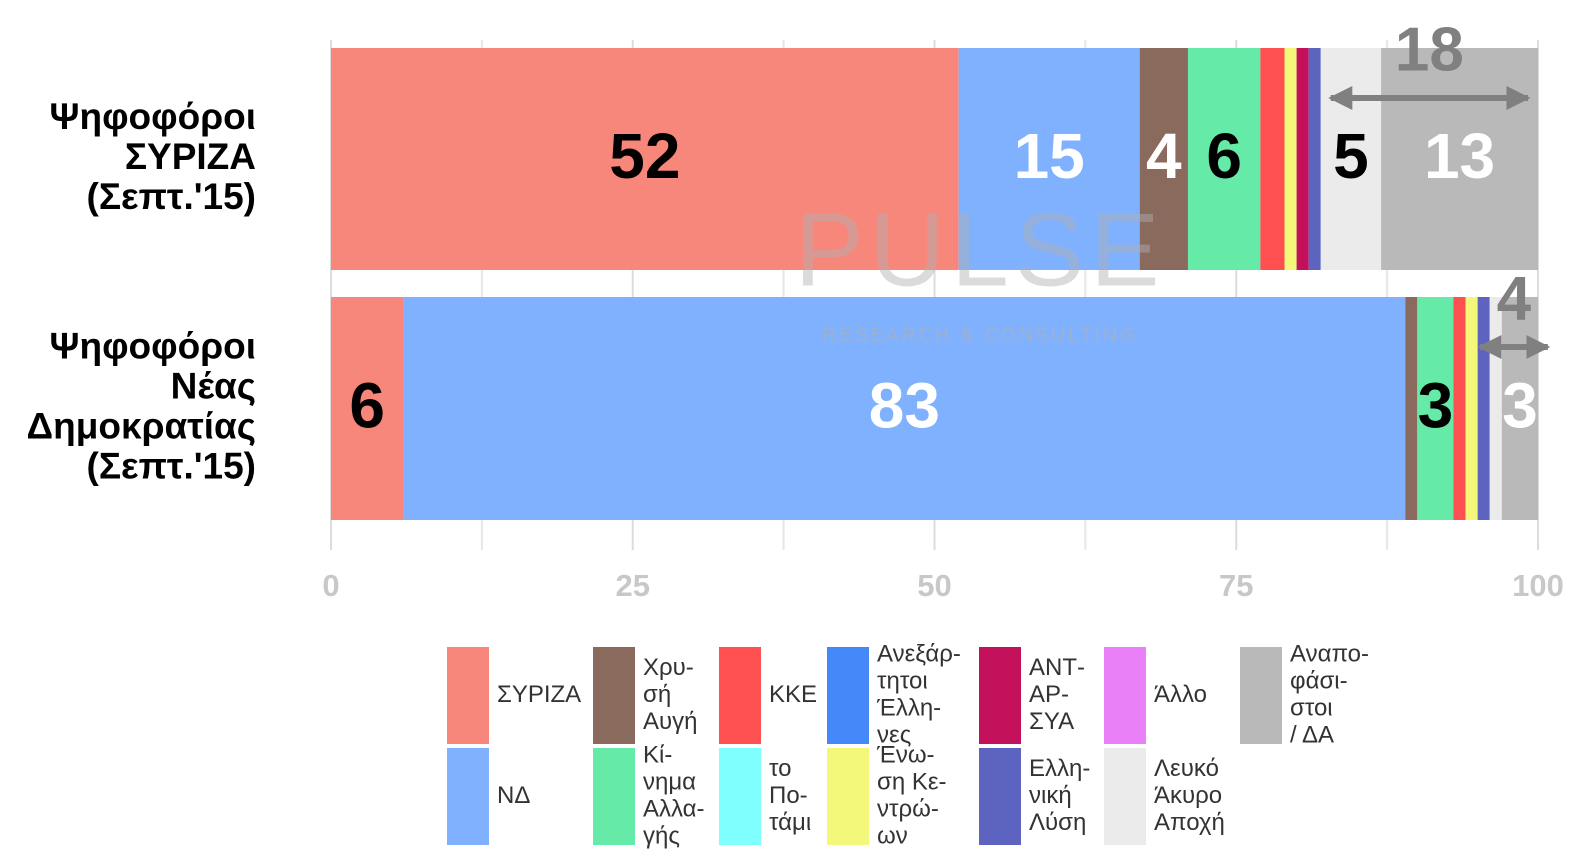 This screenshot has height=860, width=1583. Describe the element at coordinates (908, 808) in the screenshot. I see `legend-label: ντρώ-` at that location.